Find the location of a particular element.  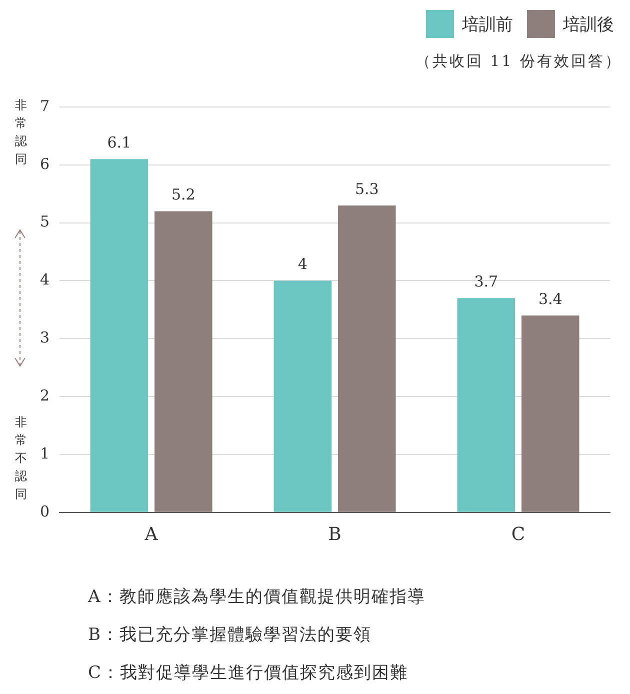

y-tick-label: 4 is located at coordinates (45, 279).